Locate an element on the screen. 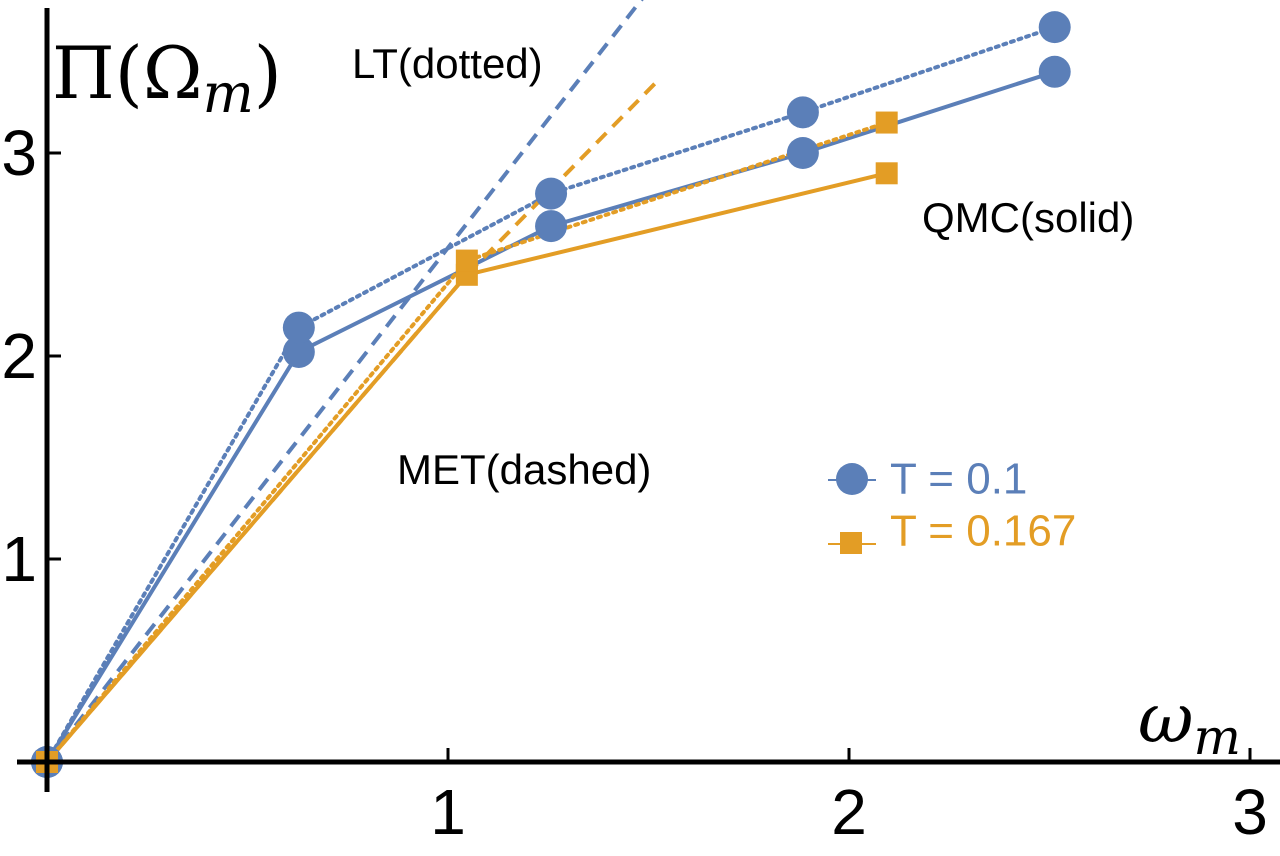  x-axis-title-subscript: m is located at coordinates (1216, 737).